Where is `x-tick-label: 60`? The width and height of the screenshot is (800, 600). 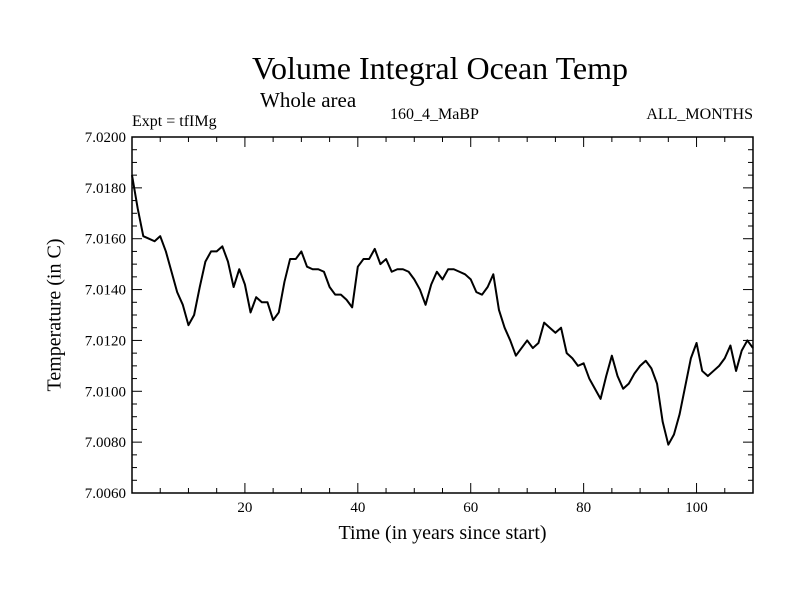
x-tick-label: 60 is located at coordinates (470, 508).